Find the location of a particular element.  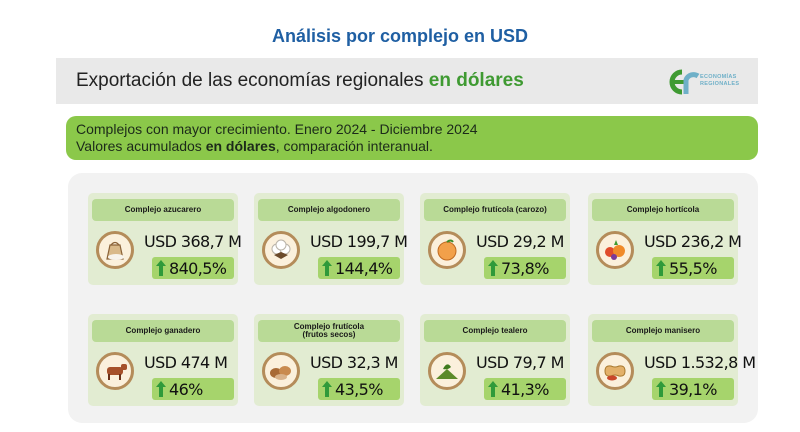

card-title: Complejo azucarero is located at coordinates (163, 210).